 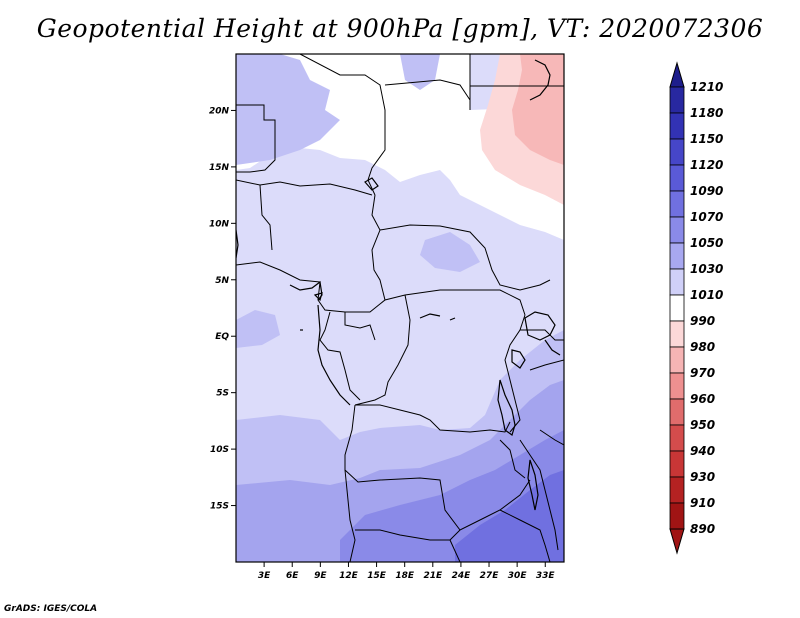 I want to click on colorbar-level-label: 1010, so click(x=706, y=295).